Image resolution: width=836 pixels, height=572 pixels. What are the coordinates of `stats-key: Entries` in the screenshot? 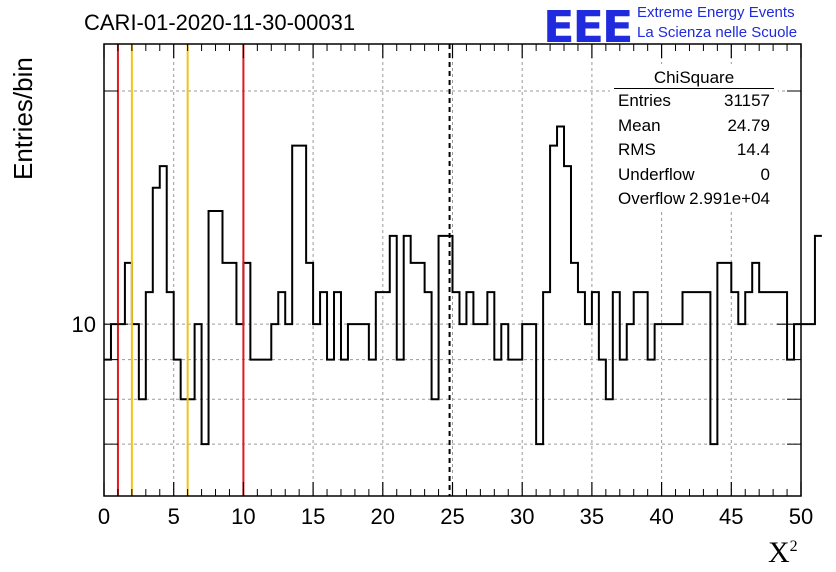 It's located at (644, 100).